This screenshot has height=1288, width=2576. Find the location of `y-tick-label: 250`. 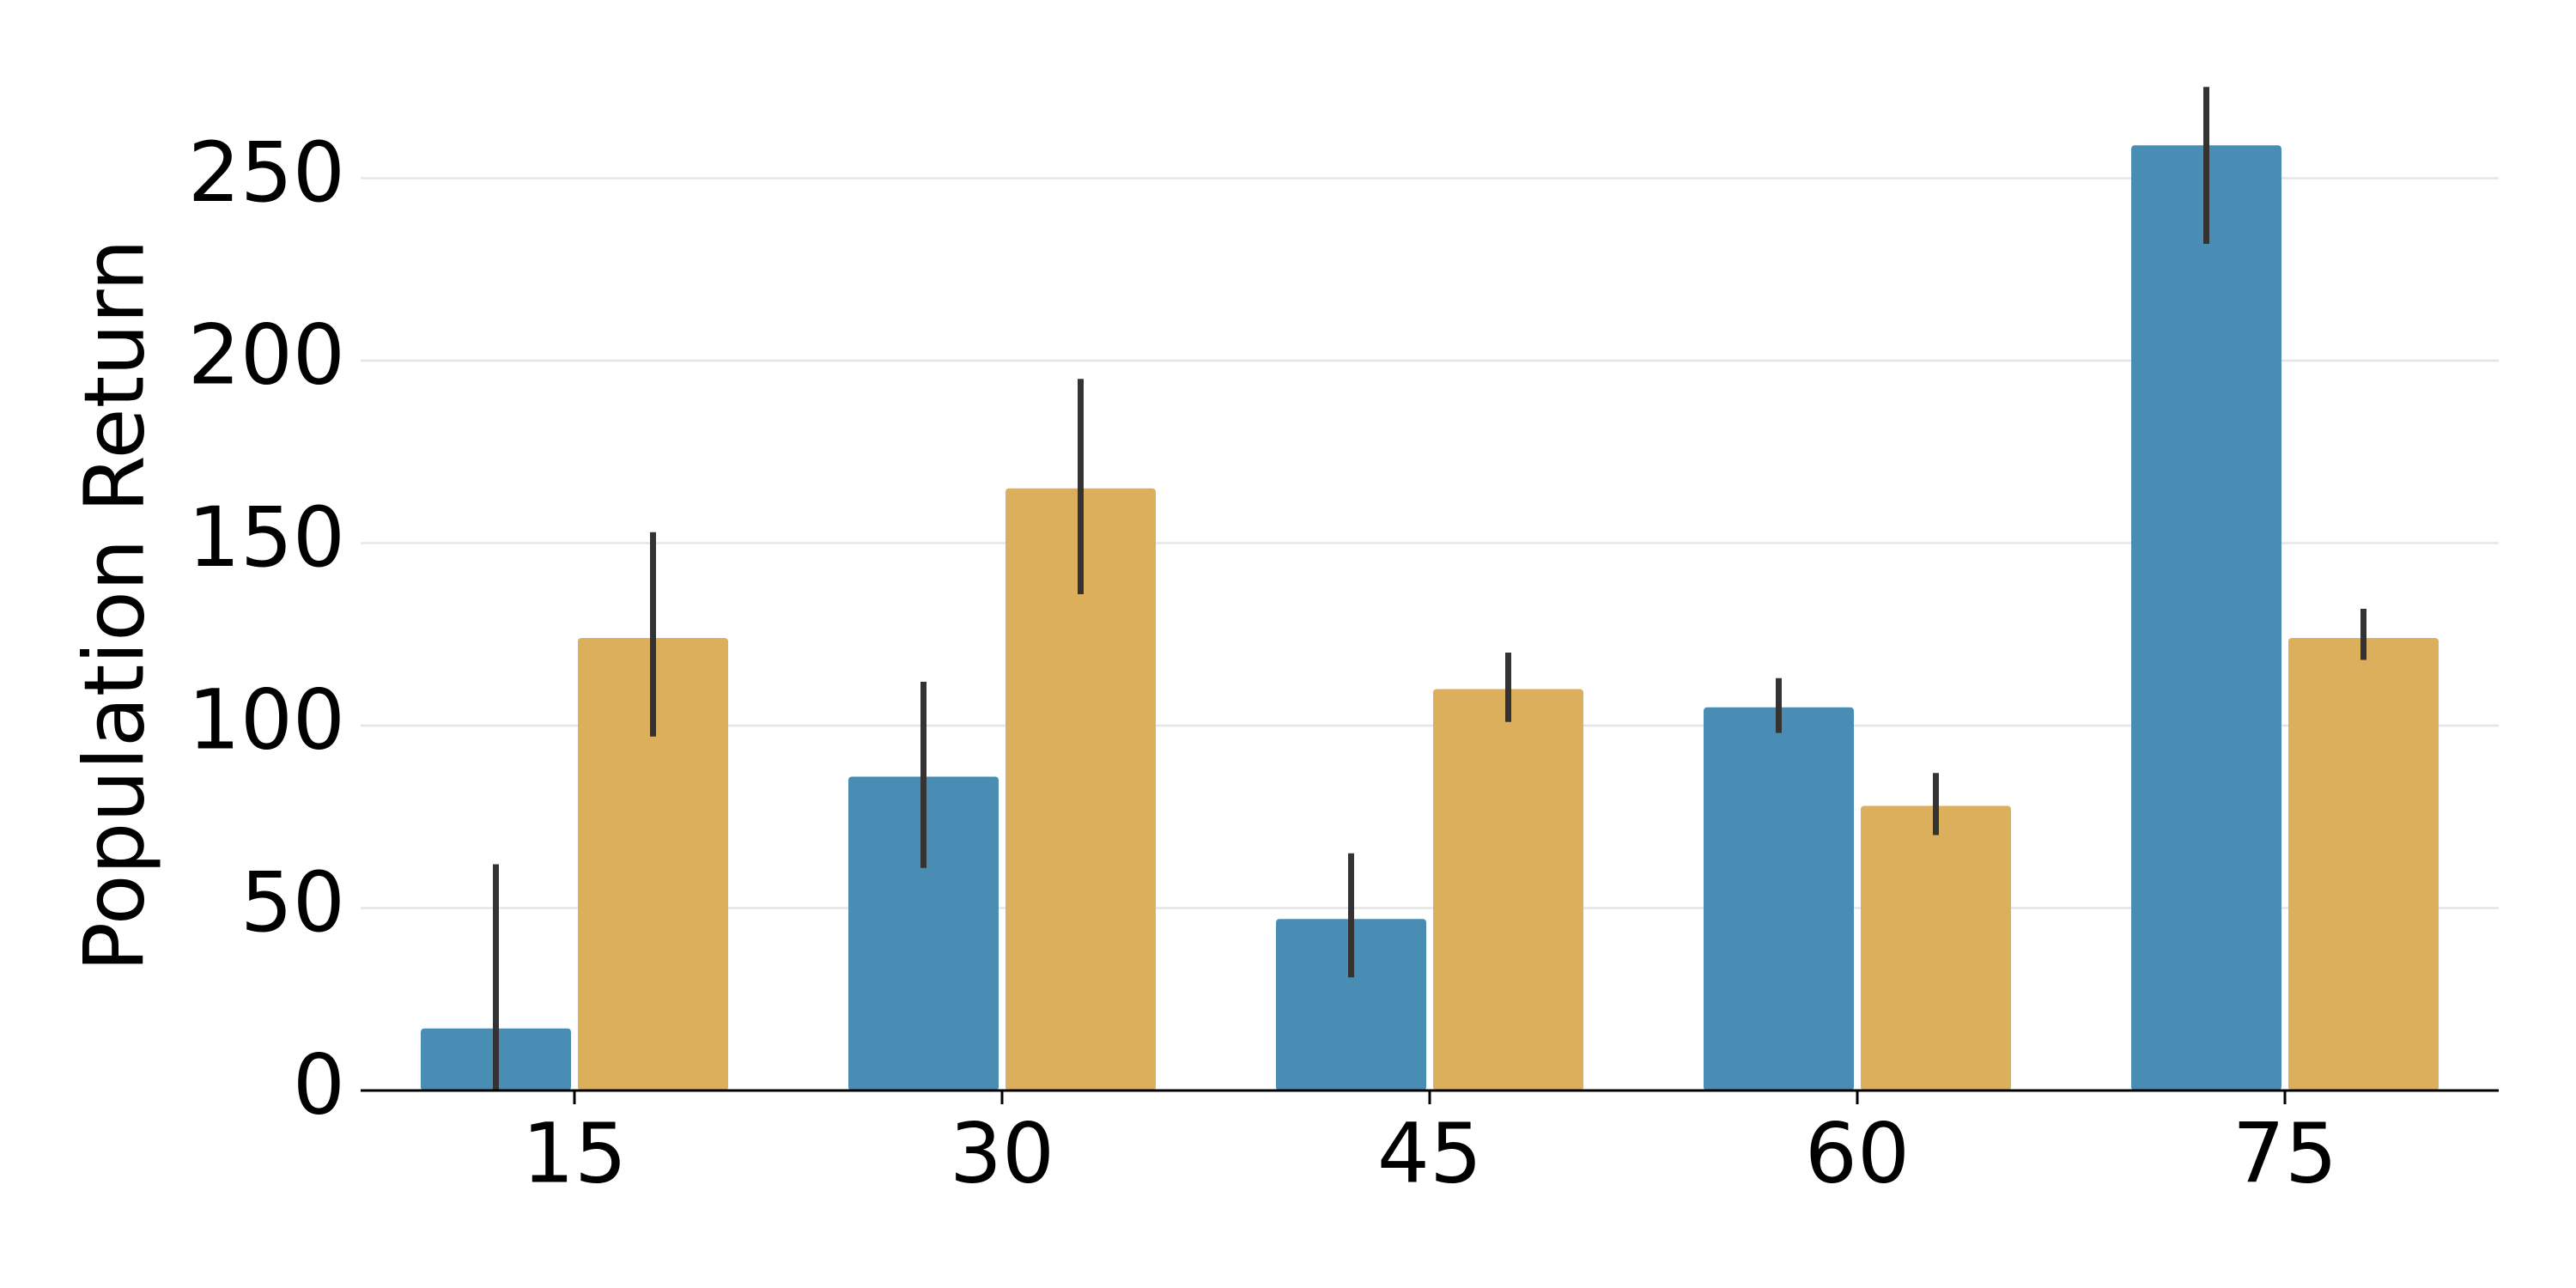

y-tick-label: 250 is located at coordinates (266, 173).